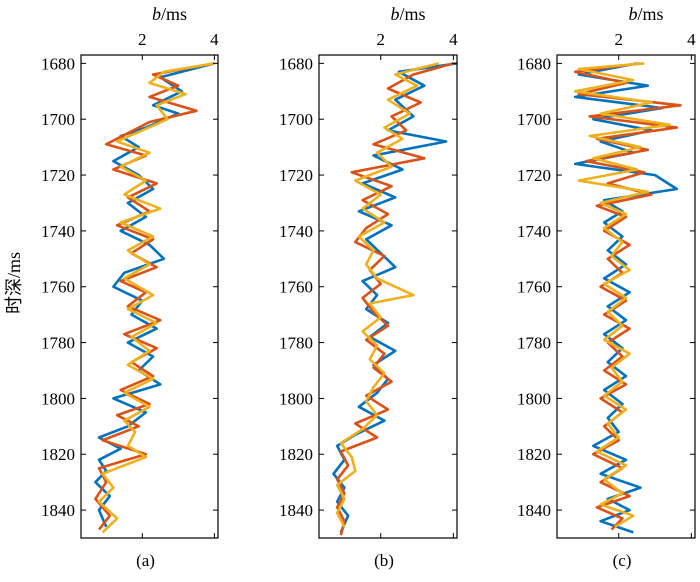 The height and width of the screenshot is (582, 700). Describe the element at coordinates (14, 283) in the screenshot. I see `y-axis-title: 时深/ms` at that location.